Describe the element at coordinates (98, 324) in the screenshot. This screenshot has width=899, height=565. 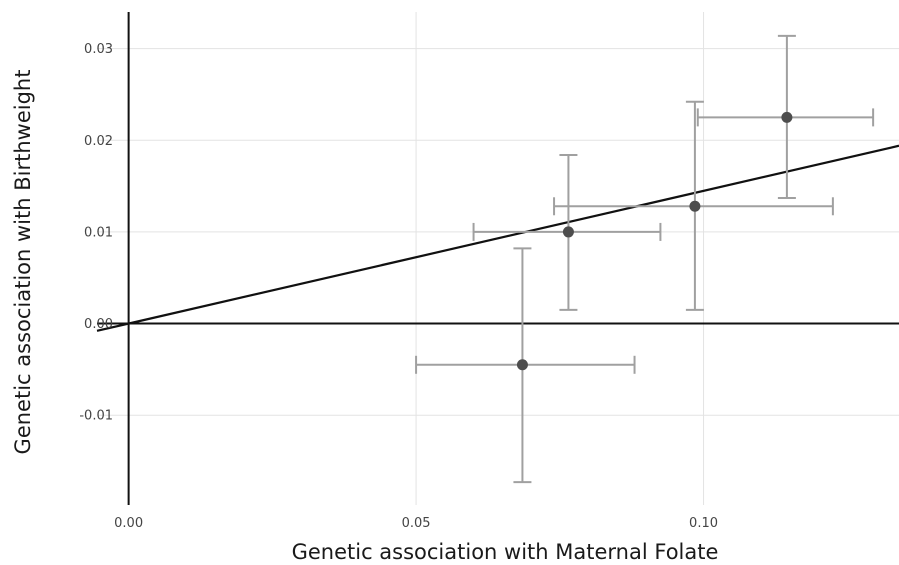
I see `y-tick-label: 0.00` at that location.